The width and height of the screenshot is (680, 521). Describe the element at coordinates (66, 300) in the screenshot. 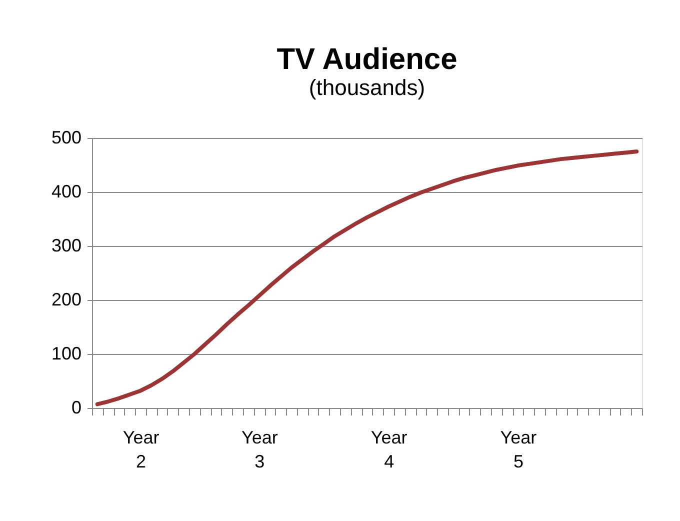

I see `y-tick-label: 200` at that location.